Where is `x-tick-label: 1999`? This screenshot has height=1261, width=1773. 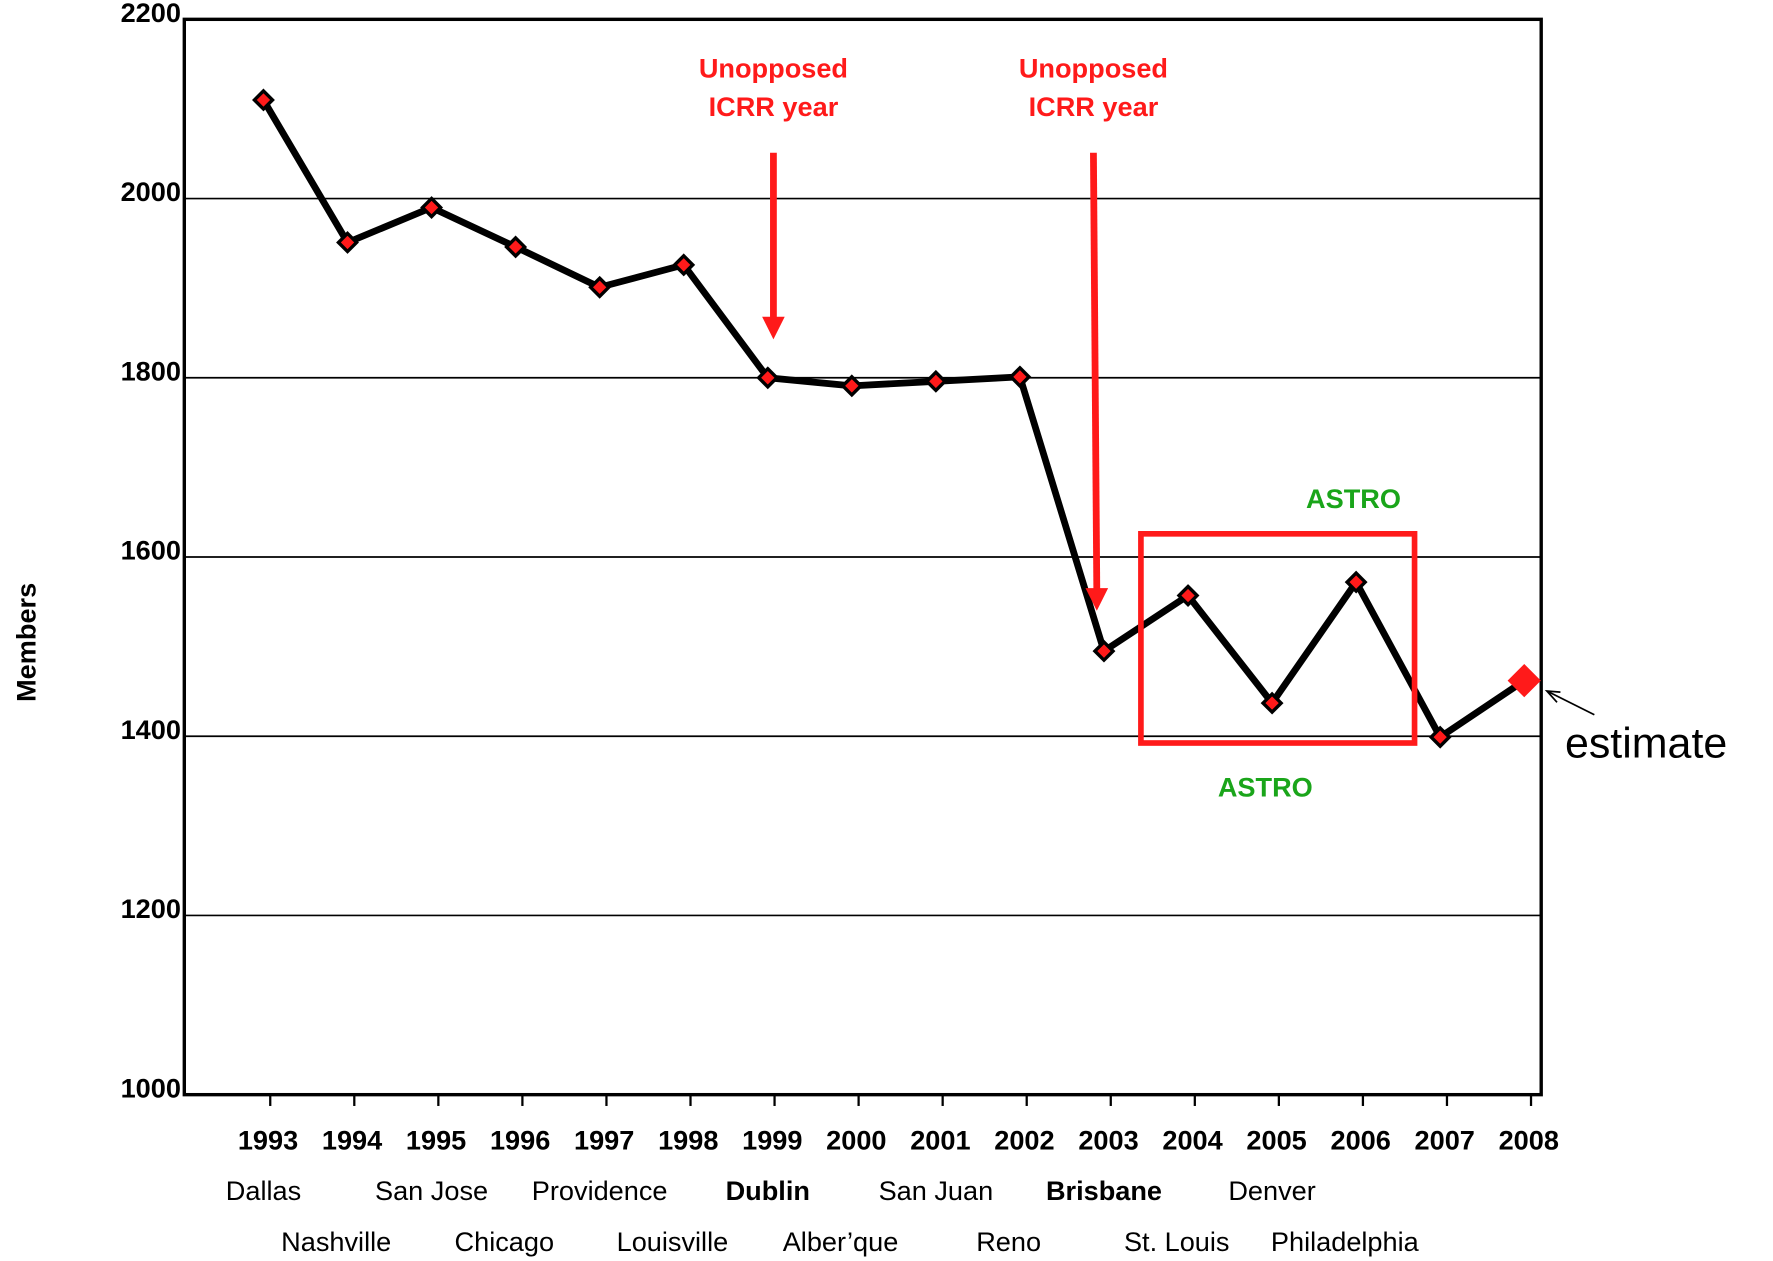
x-tick-label: 1999 is located at coordinates (772, 1139).